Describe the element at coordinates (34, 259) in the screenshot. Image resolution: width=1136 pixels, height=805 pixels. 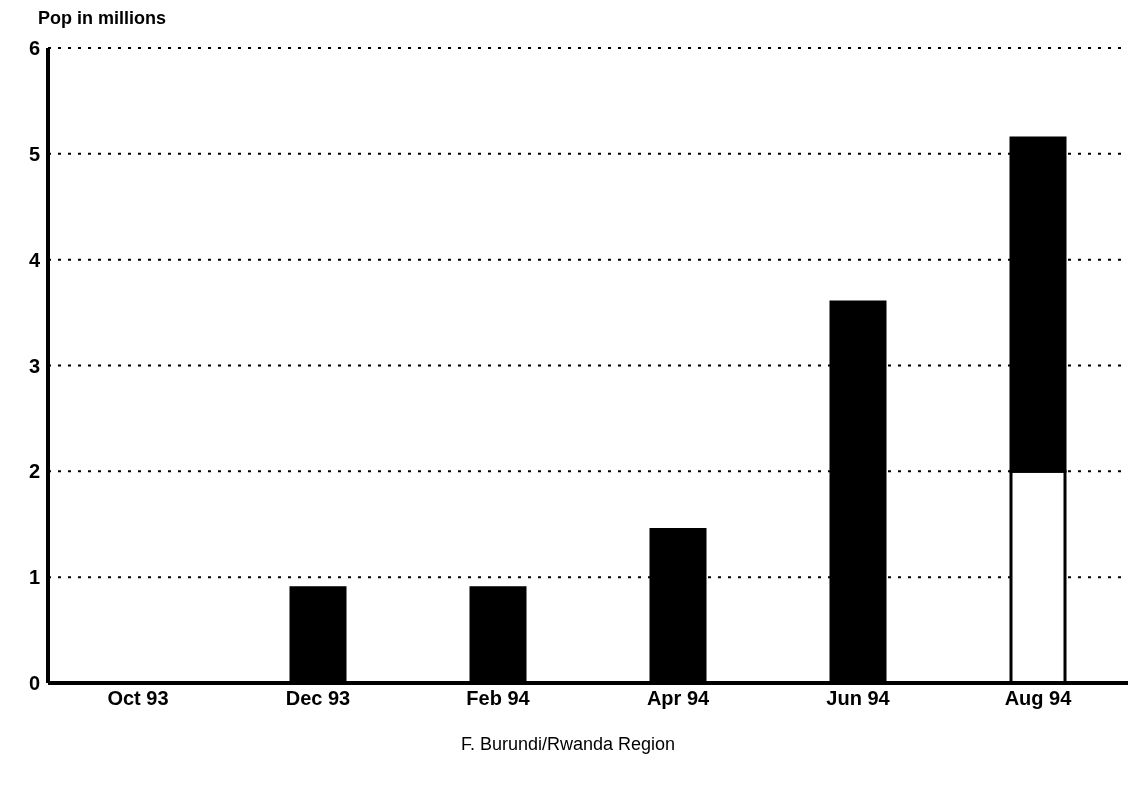
I see `y-tick-label: 4` at that location.